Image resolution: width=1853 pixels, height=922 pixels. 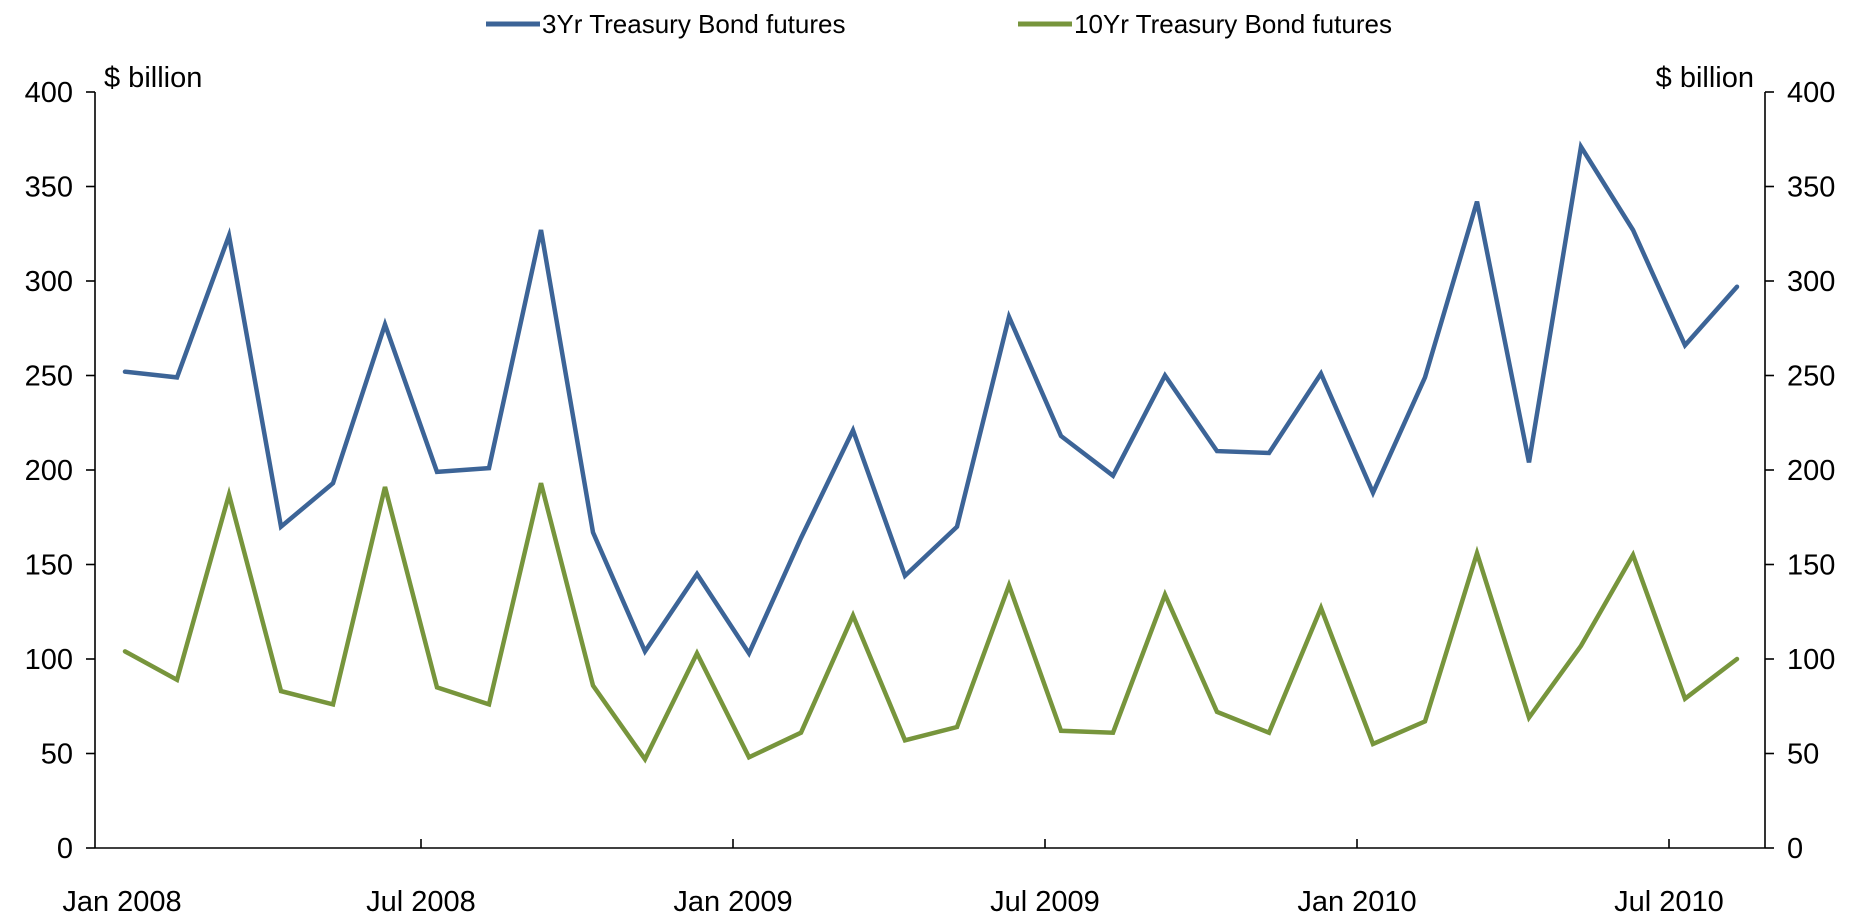 I want to click on x-tick-label: Jan 2008, so click(x=121, y=901).